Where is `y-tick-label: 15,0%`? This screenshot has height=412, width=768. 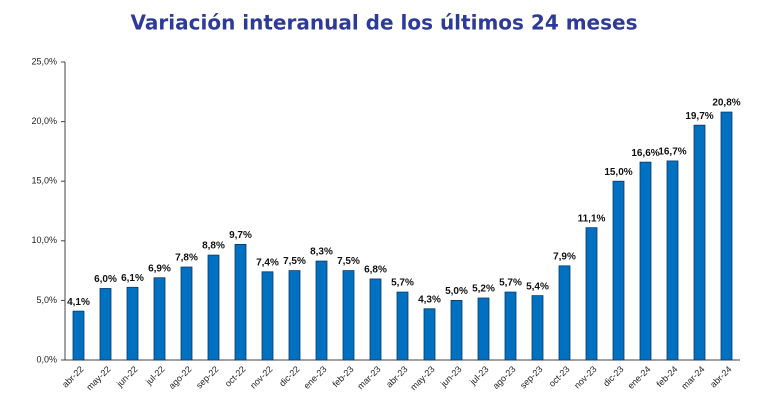
y-tick-label: 15,0% is located at coordinates (44, 181).